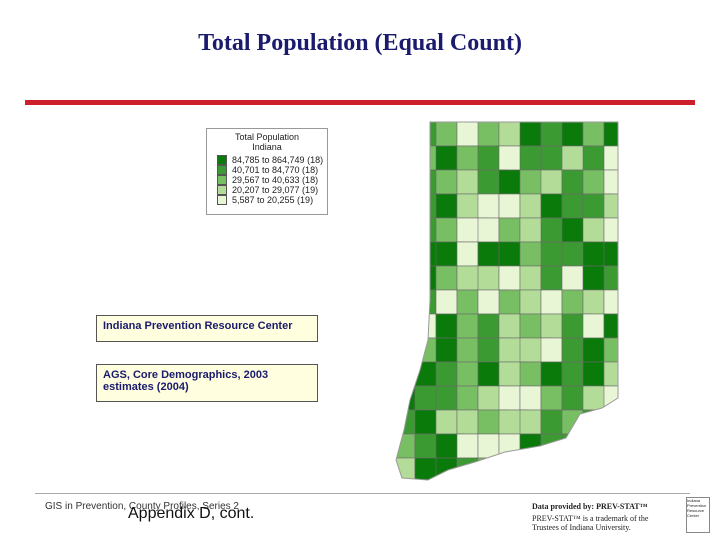  What do you see at coordinates (267, 137) in the screenshot?
I see `legend-title: Total Population` at bounding box center [267, 137].